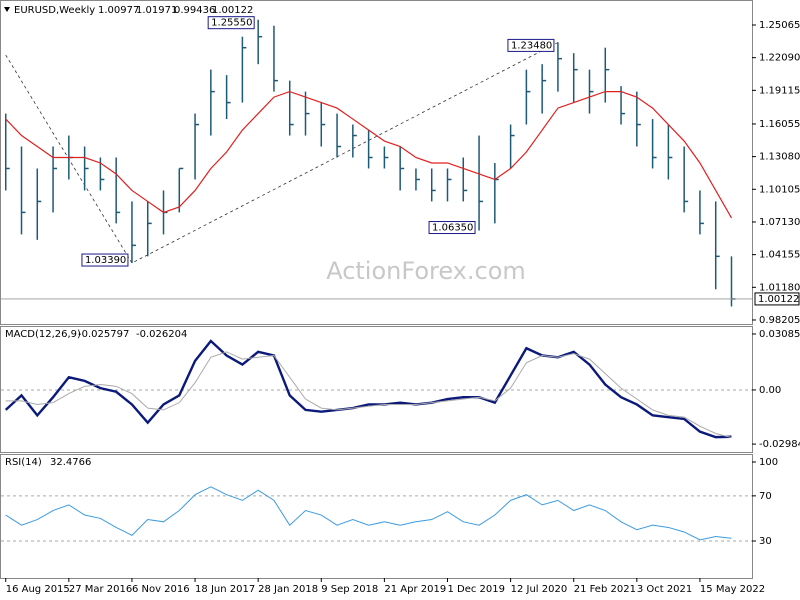 The height and width of the screenshot is (600, 800). What do you see at coordinates (23, 462) in the screenshot?
I see `panel-title: RSI(14)` at bounding box center [23, 462].